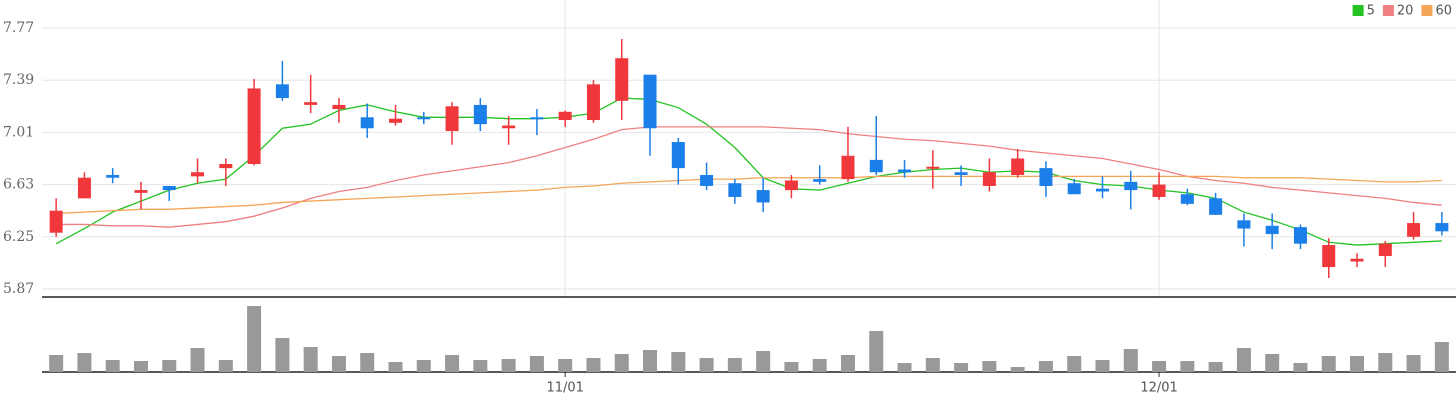 Image resolution: width=1456 pixels, height=400 pixels. I want to click on x-tick-label: 11/01, so click(564, 388).